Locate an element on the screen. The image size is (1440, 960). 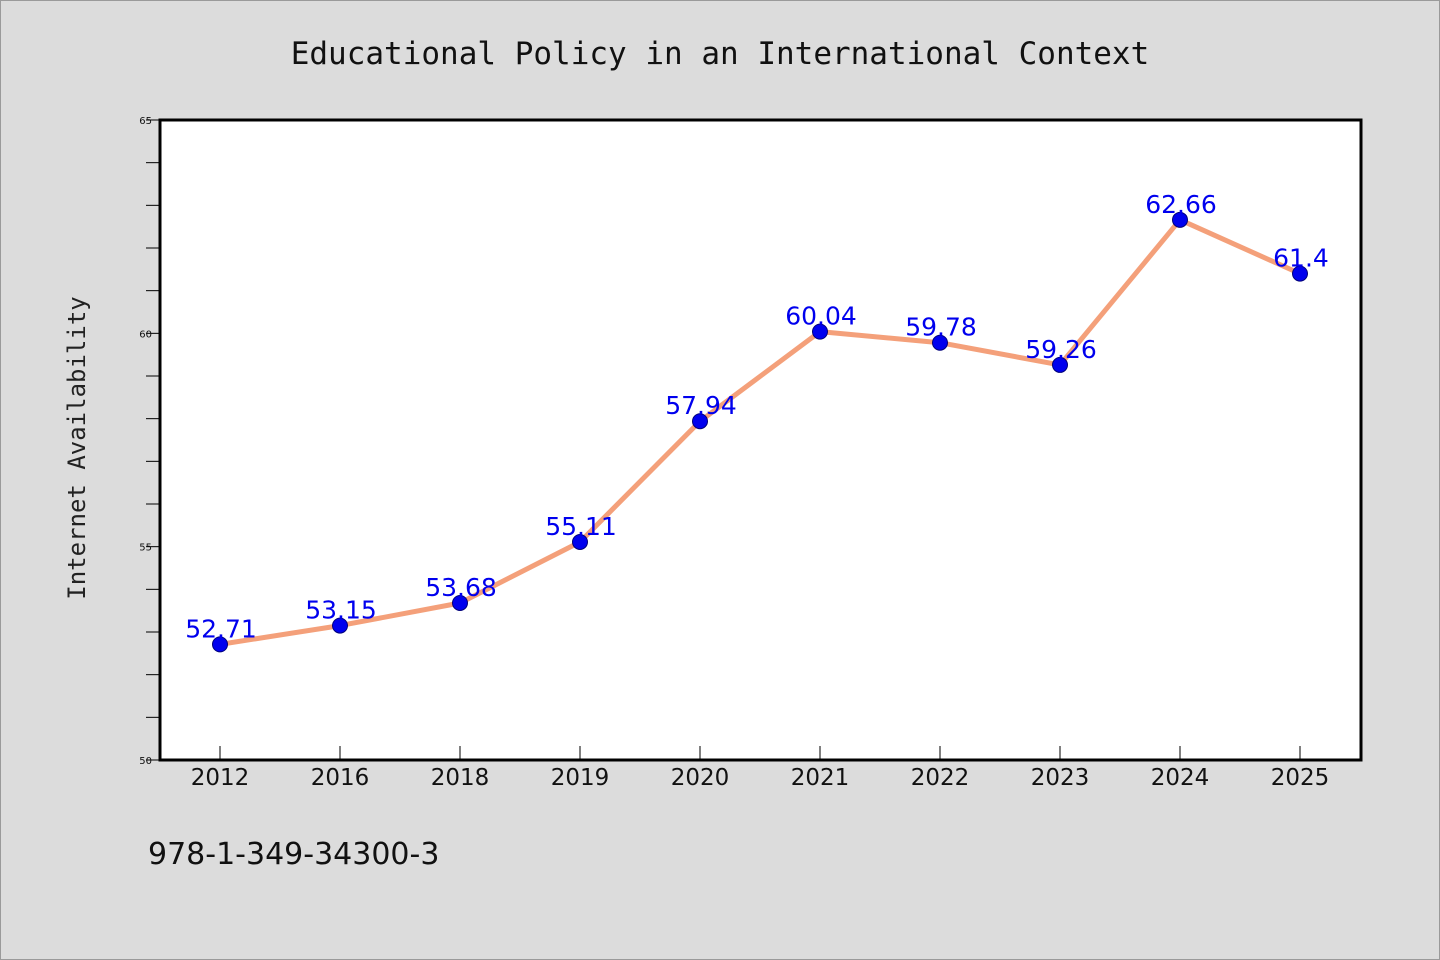
data-label: 61.4 is located at coordinates (1301, 258).